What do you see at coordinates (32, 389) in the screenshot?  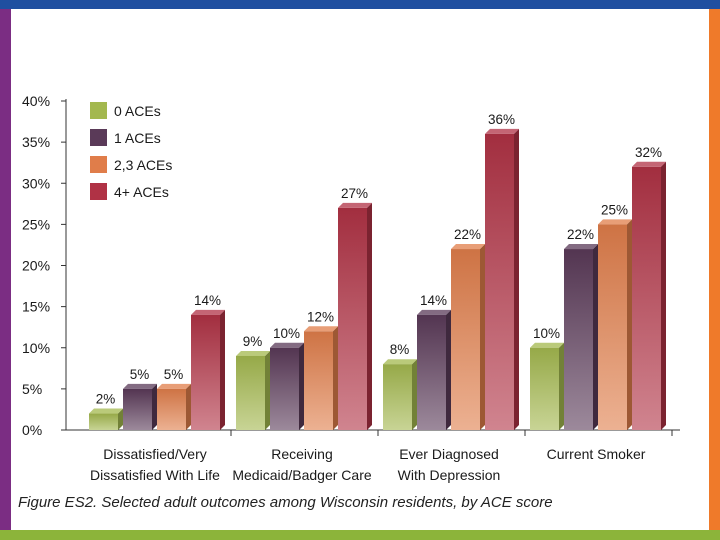 I see `y-tick-label: 5%` at bounding box center [32, 389].